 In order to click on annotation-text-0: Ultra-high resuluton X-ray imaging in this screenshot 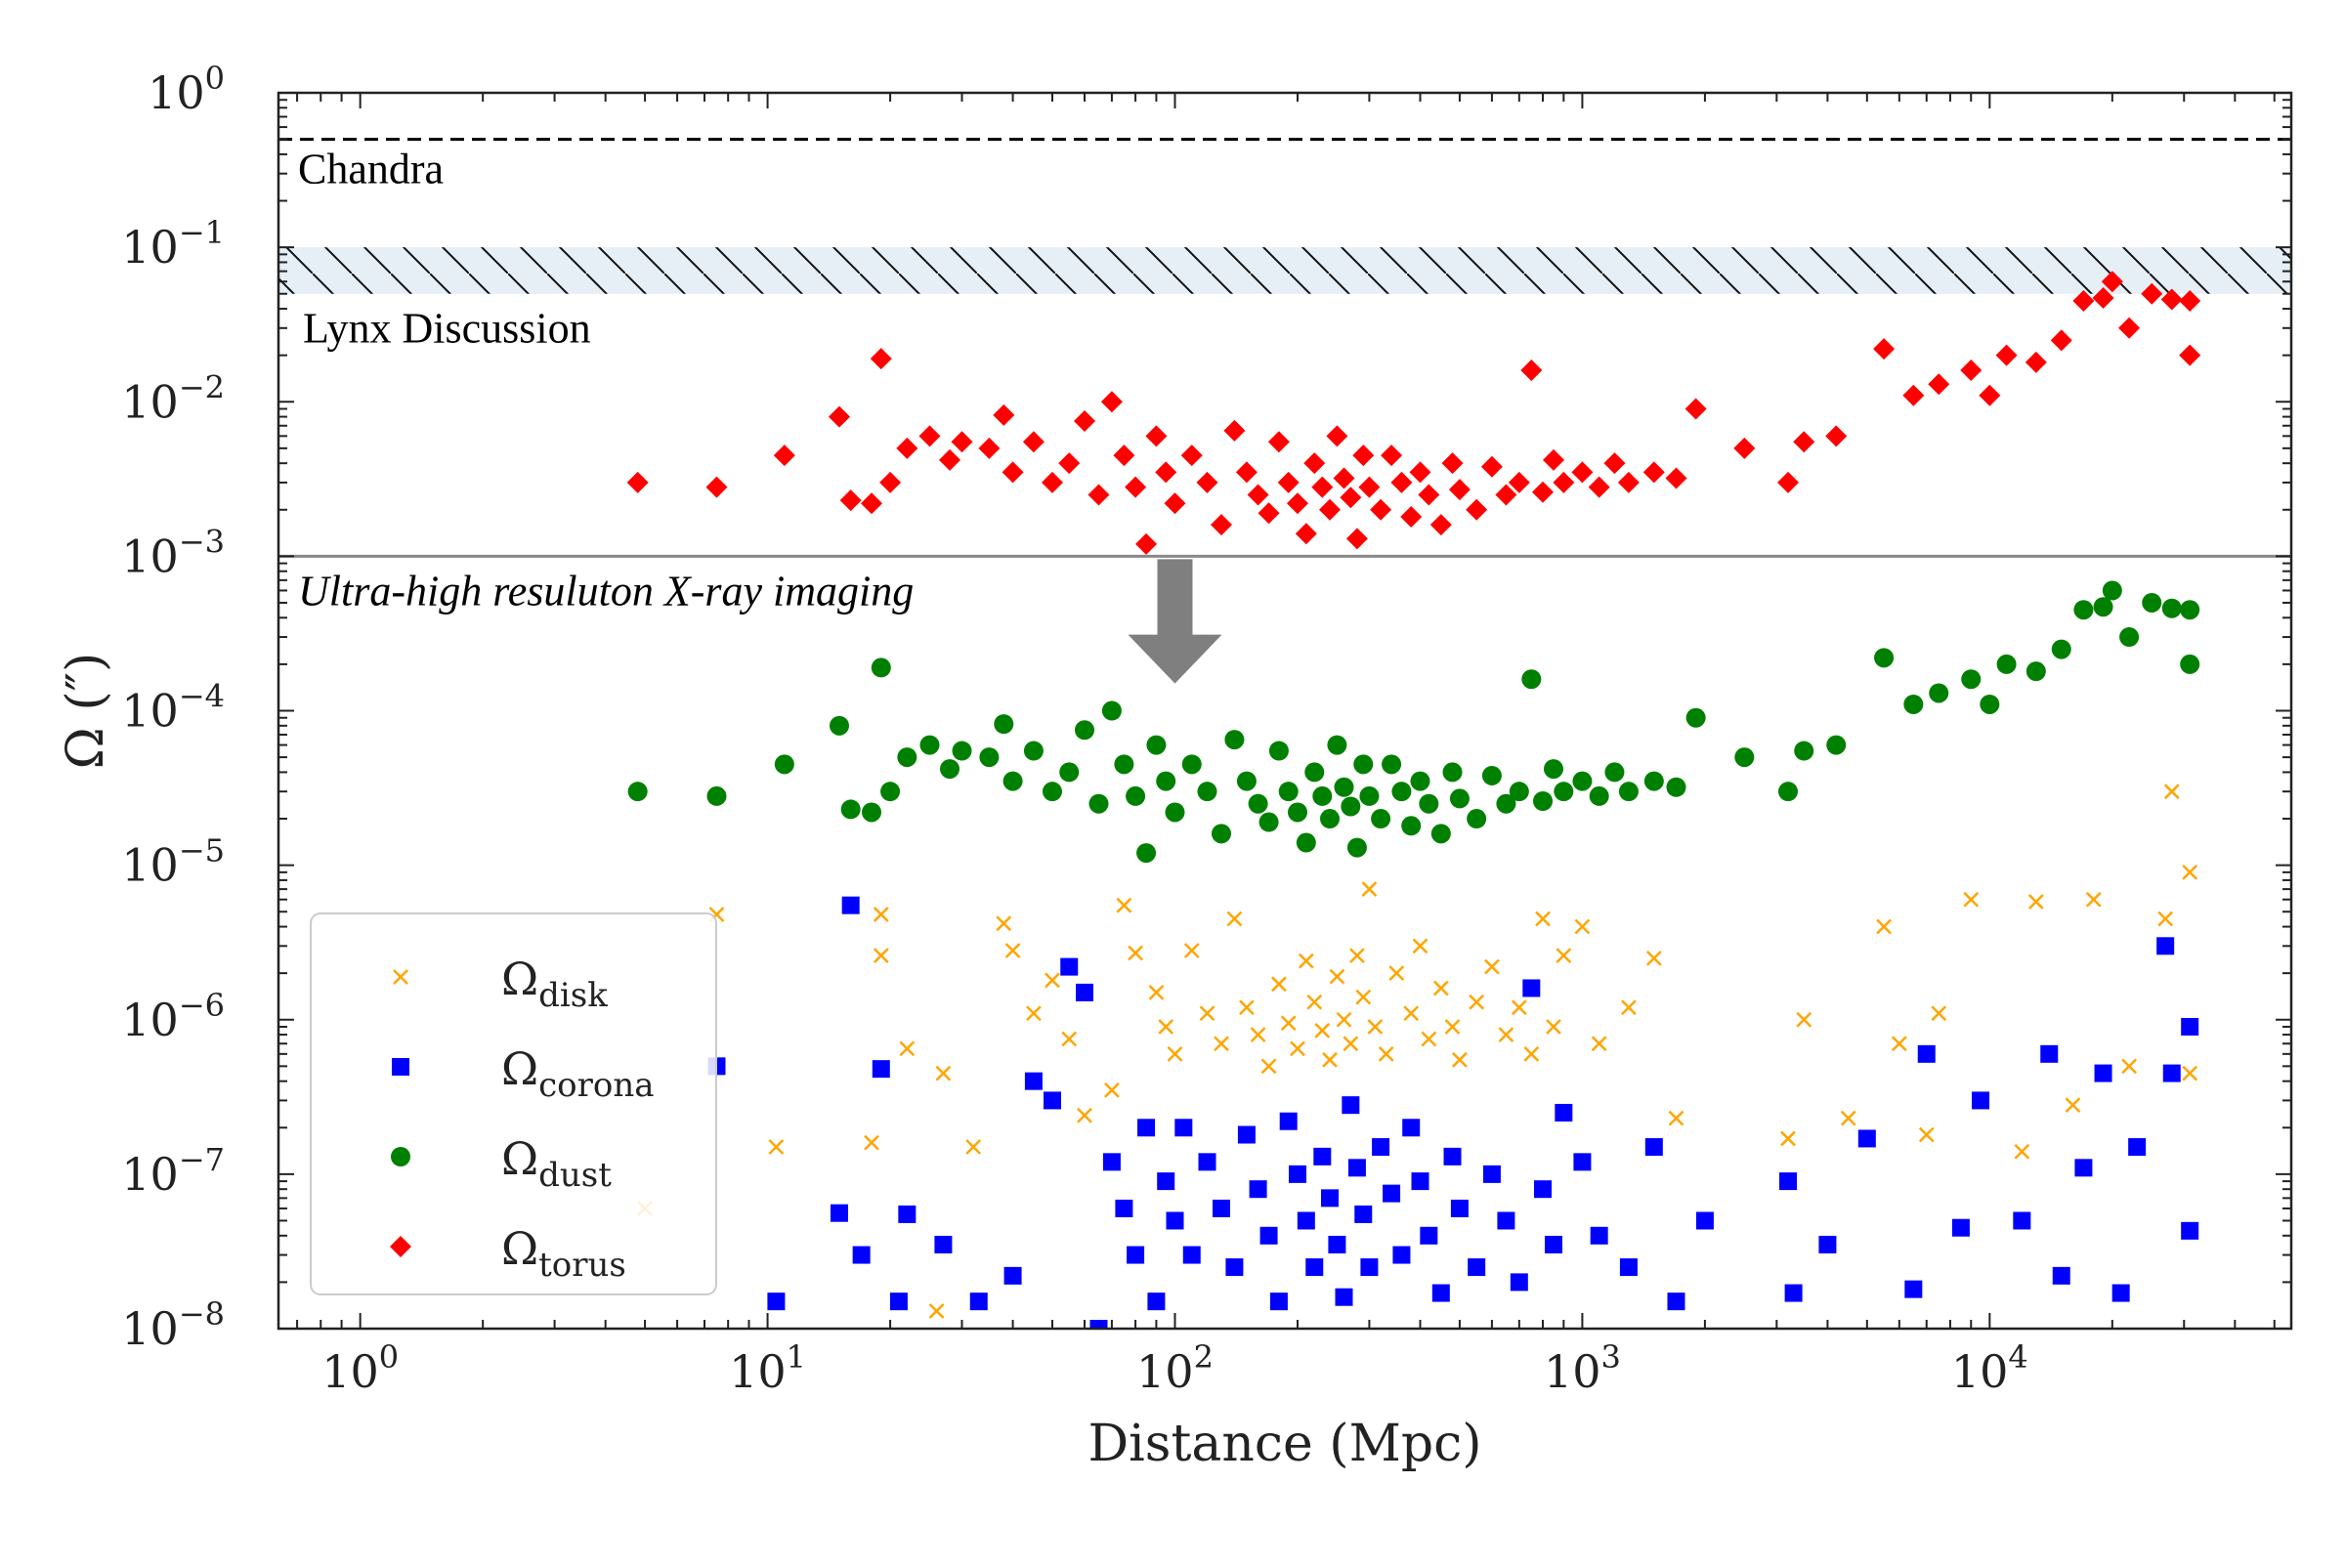, I will do `click(606, 590)`.